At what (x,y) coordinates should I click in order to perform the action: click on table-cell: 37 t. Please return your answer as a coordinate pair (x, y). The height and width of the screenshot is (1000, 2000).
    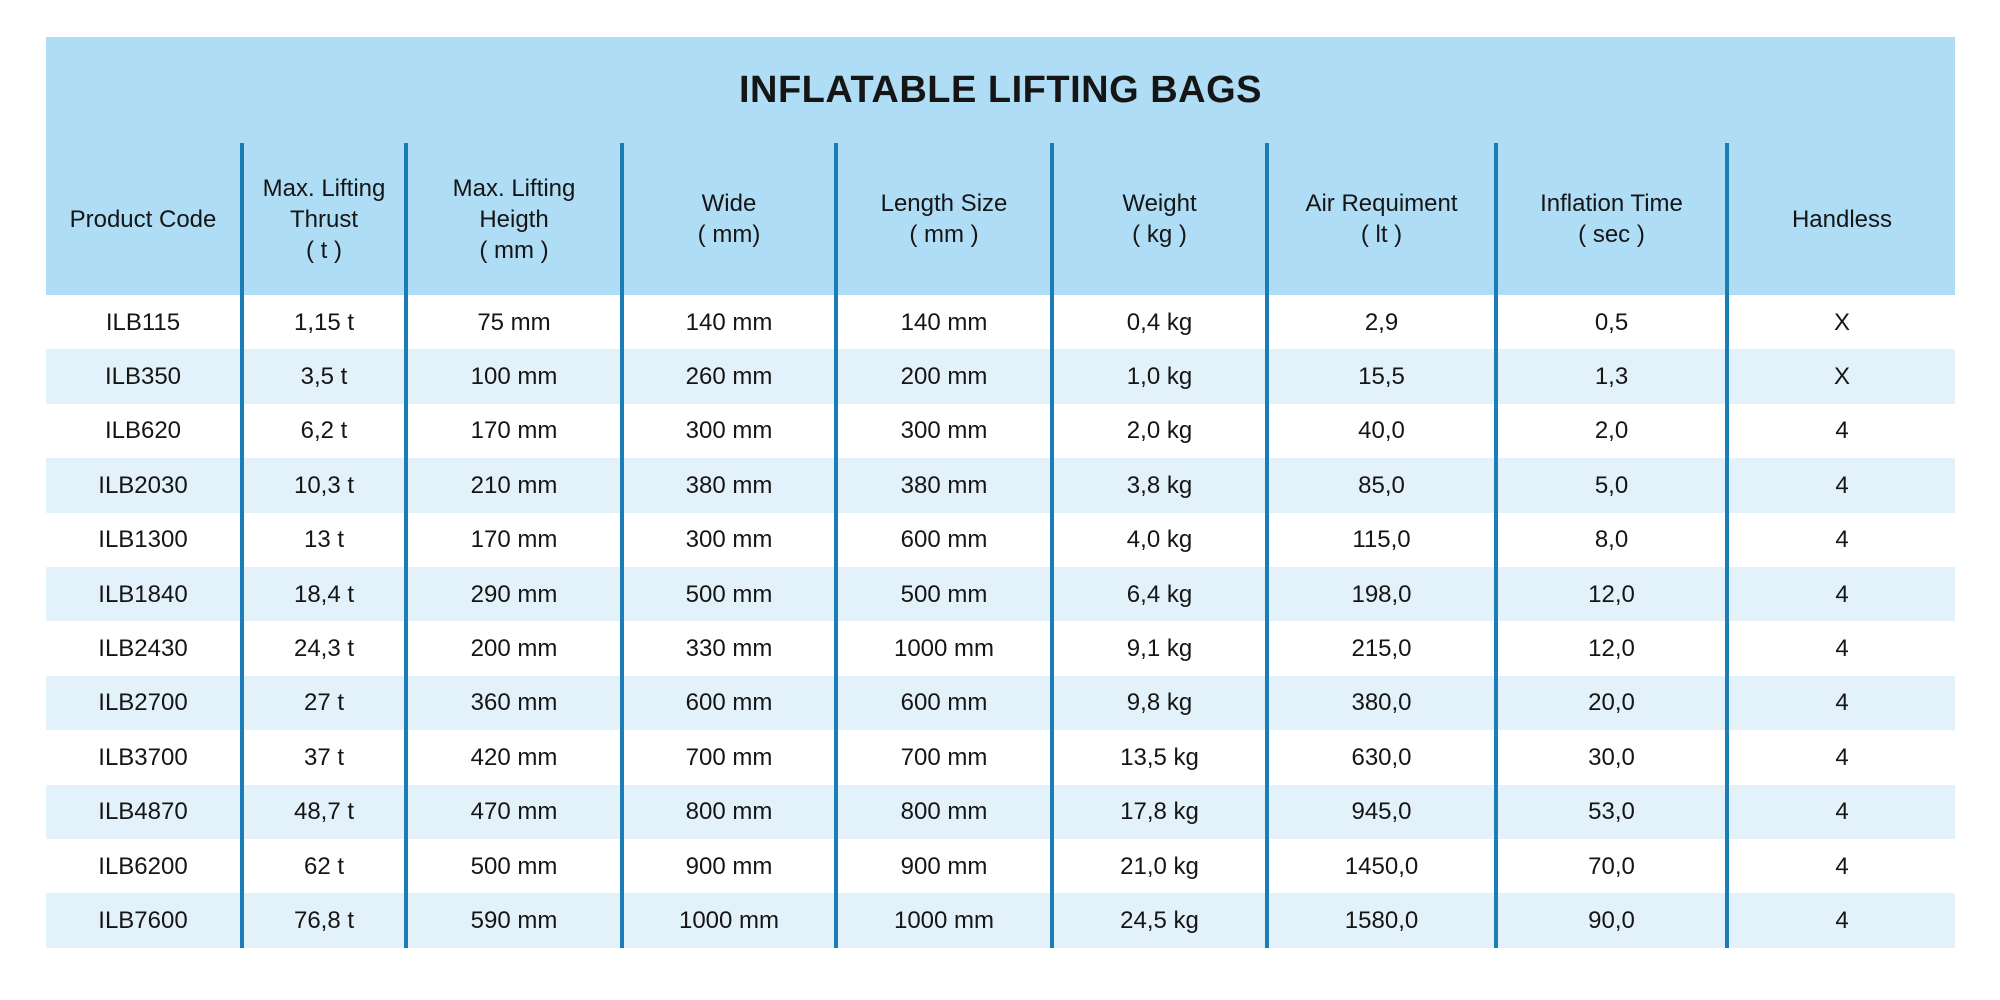
    Looking at the image, I should click on (326, 757).